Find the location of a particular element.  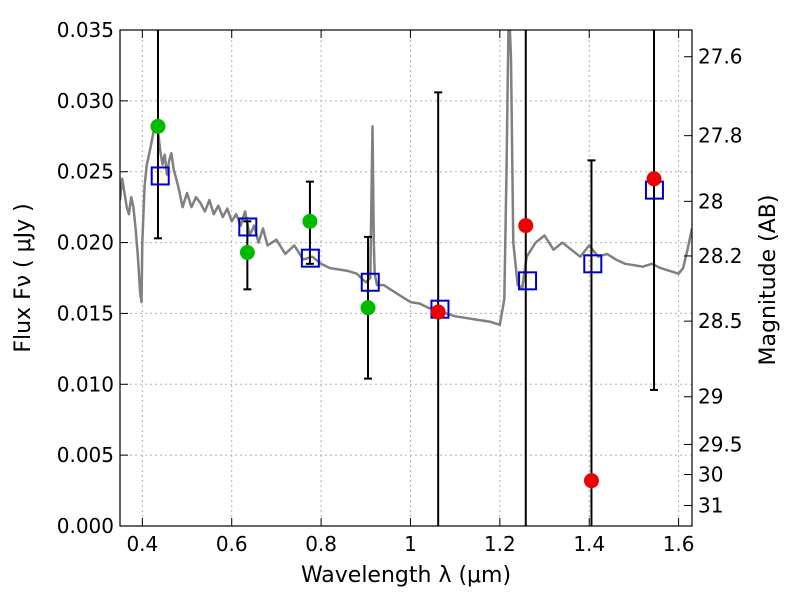

x-tick-label: 0.4 is located at coordinates (142, 544).